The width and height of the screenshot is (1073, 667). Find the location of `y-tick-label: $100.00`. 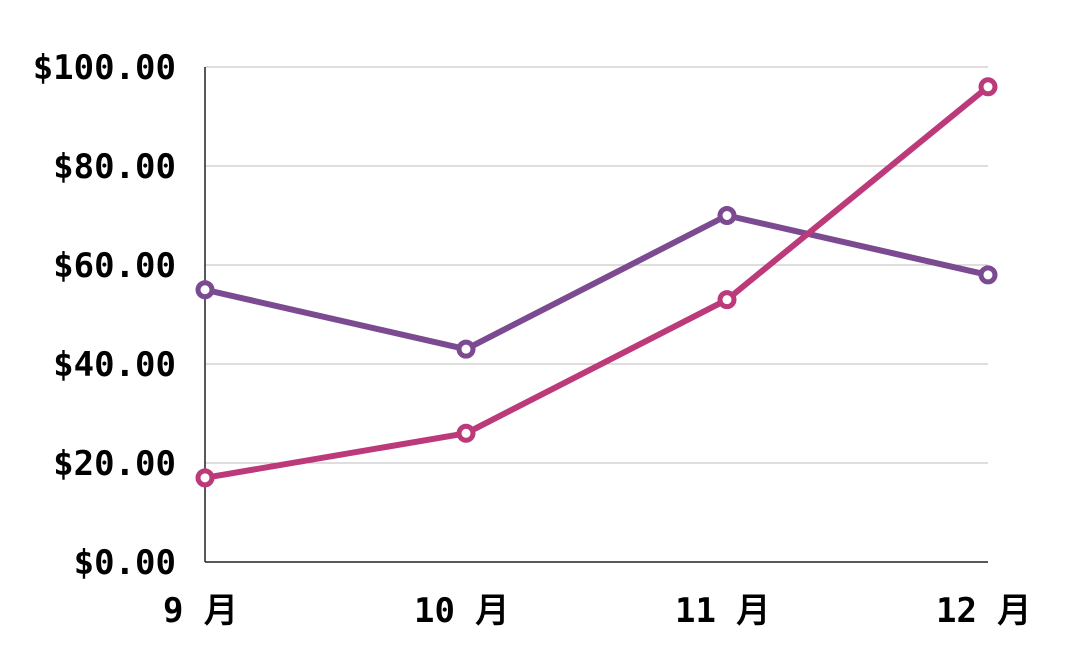

y-tick-label: $100.00 is located at coordinates (104, 68).